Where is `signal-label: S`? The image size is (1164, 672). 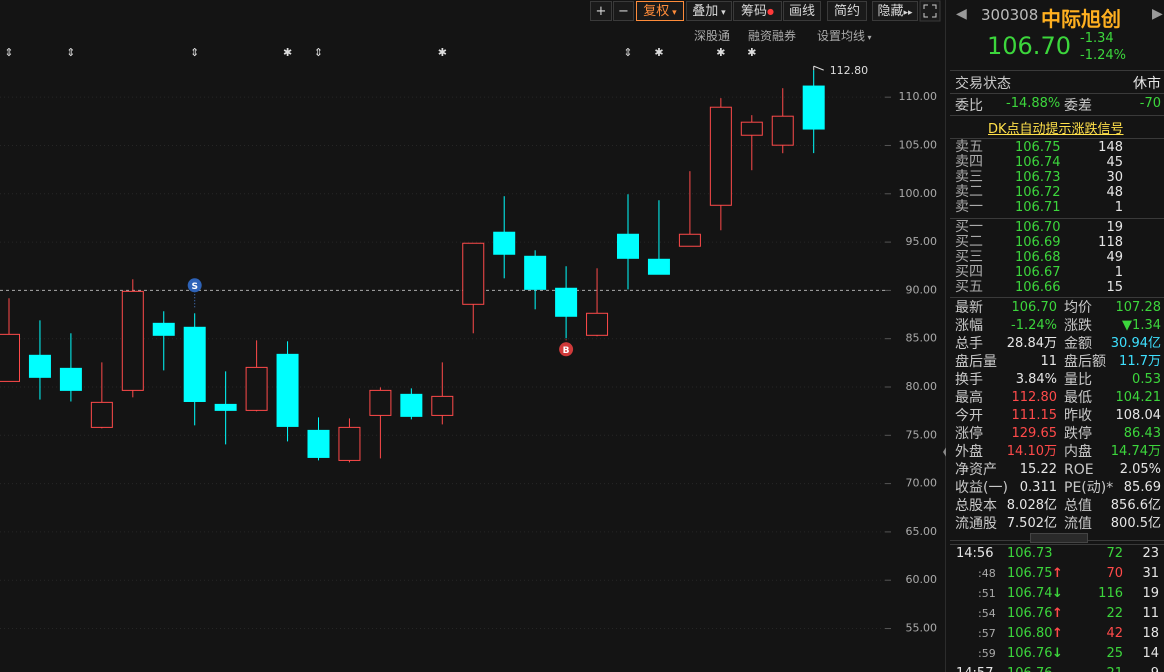
signal-label: S is located at coordinates (194, 287).